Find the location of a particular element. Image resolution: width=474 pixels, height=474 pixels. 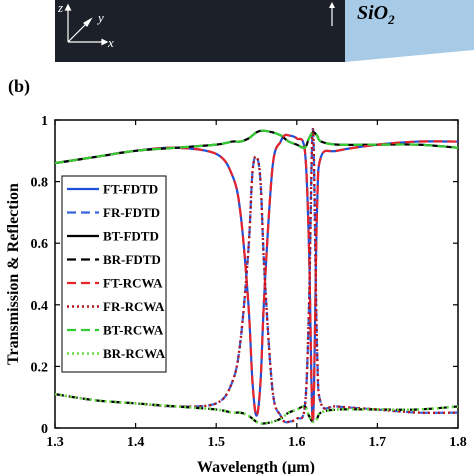

legend-box is located at coordinates (114, 274).